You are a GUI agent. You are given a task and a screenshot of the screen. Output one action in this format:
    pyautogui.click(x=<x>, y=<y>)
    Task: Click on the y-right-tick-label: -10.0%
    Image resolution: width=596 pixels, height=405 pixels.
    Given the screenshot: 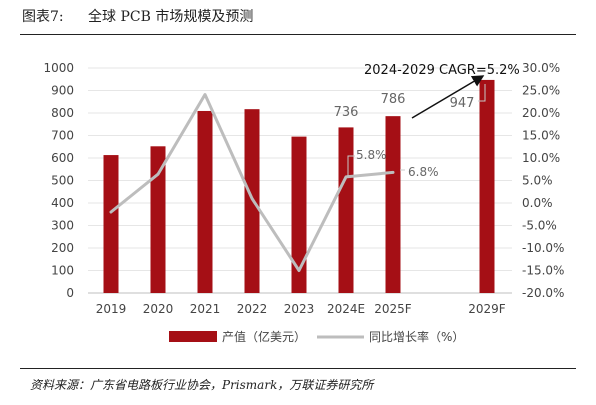 What is the action you would take?
    pyautogui.click(x=543, y=248)
    